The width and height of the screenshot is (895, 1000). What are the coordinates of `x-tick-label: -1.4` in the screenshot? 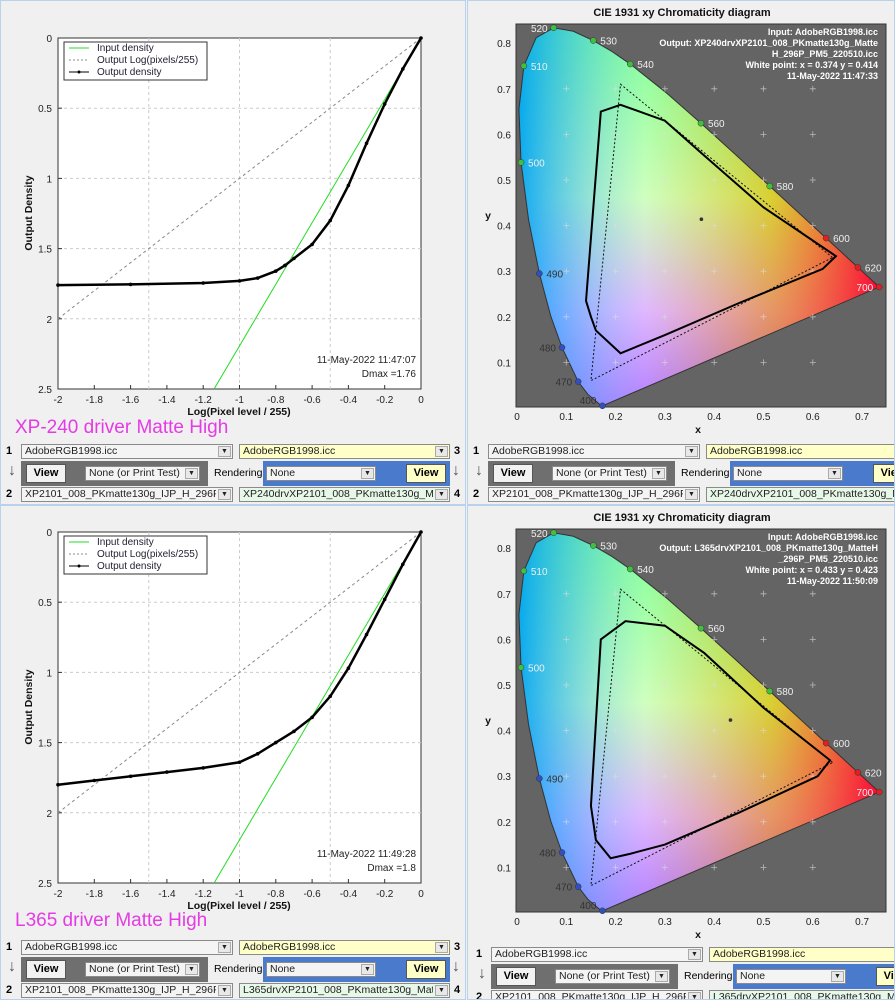 It's located at (167, 894).